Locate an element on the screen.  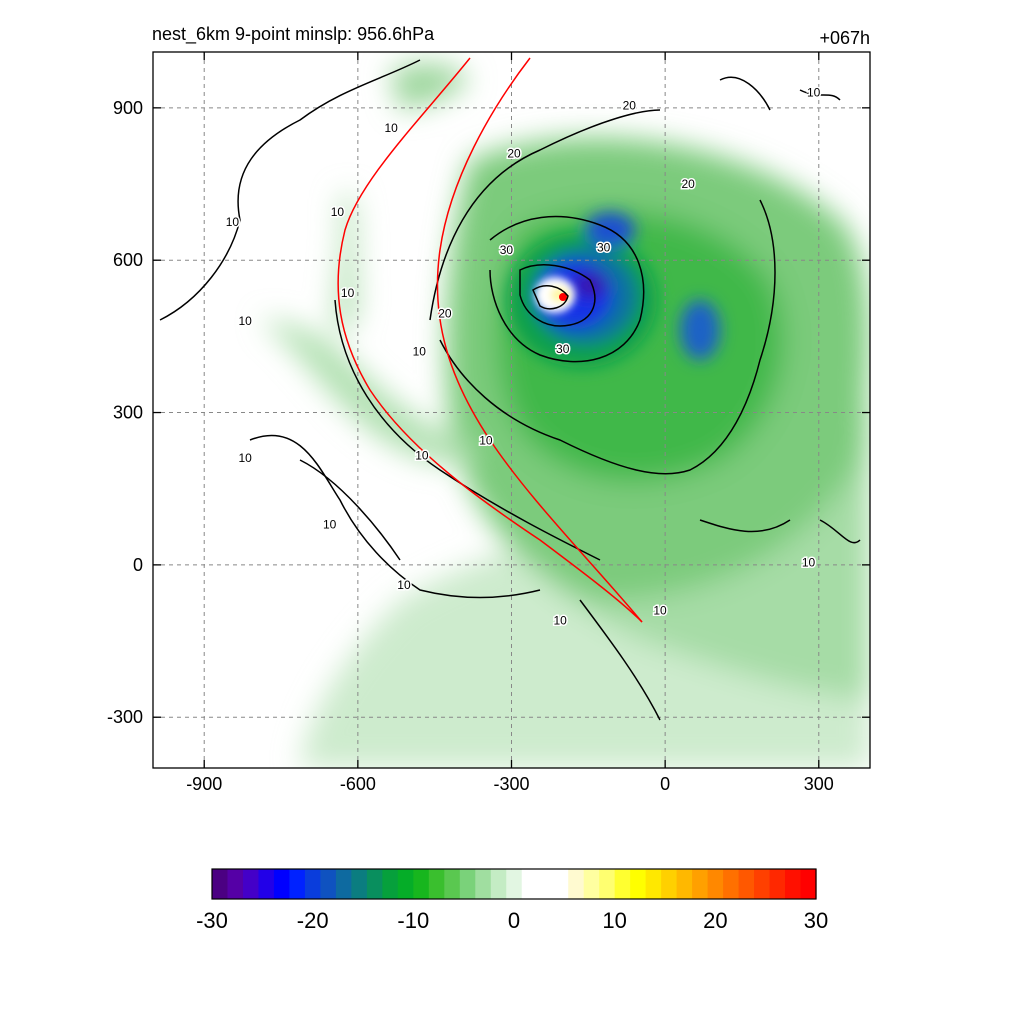
x-tick-label: 0 is located at coordinates (665, 784).